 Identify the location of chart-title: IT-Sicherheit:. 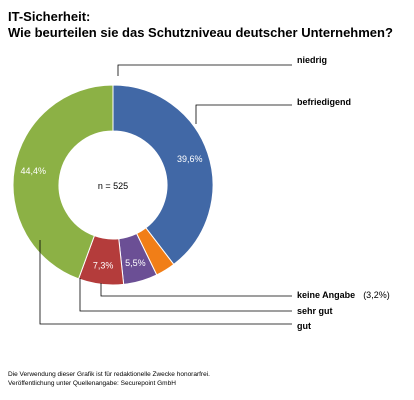
(49, 16).